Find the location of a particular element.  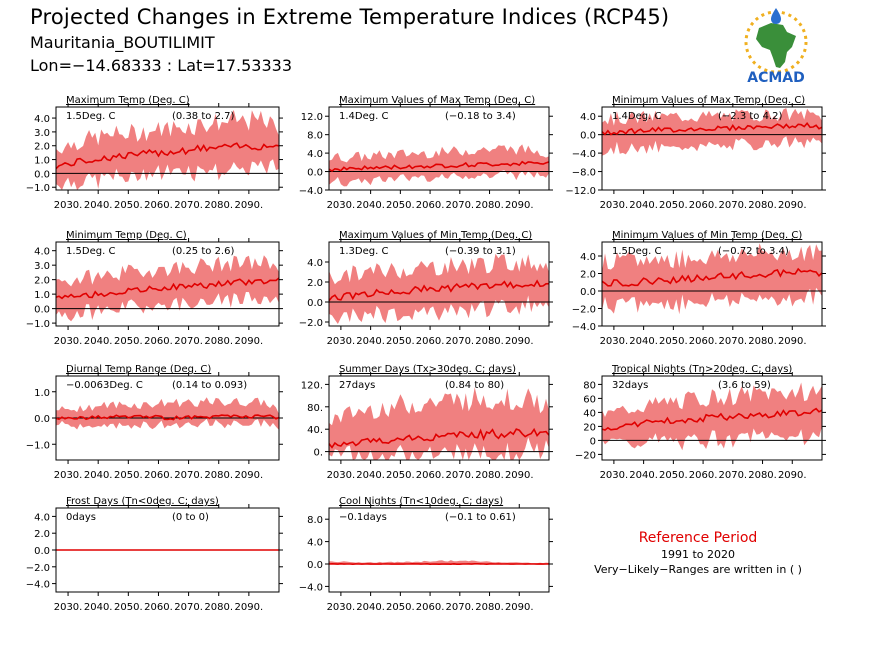

value-label: 0days is located at coordinates (81, 517).